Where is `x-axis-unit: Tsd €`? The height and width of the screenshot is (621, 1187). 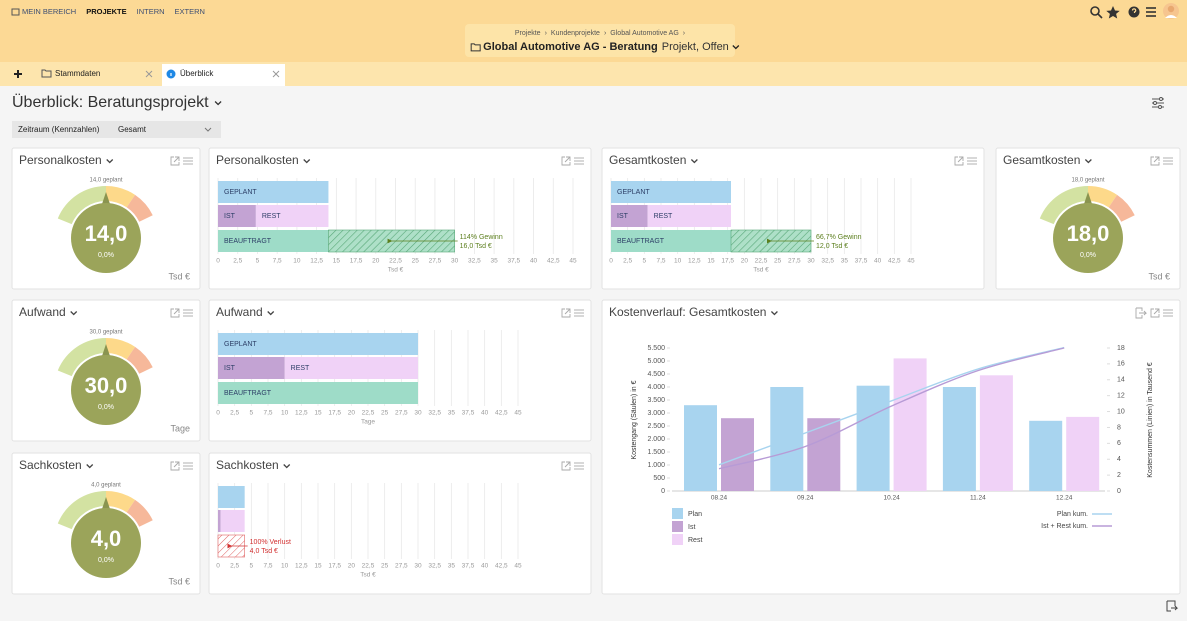 x-axis-unit: Tsd € is located at coordinates (761, 270).